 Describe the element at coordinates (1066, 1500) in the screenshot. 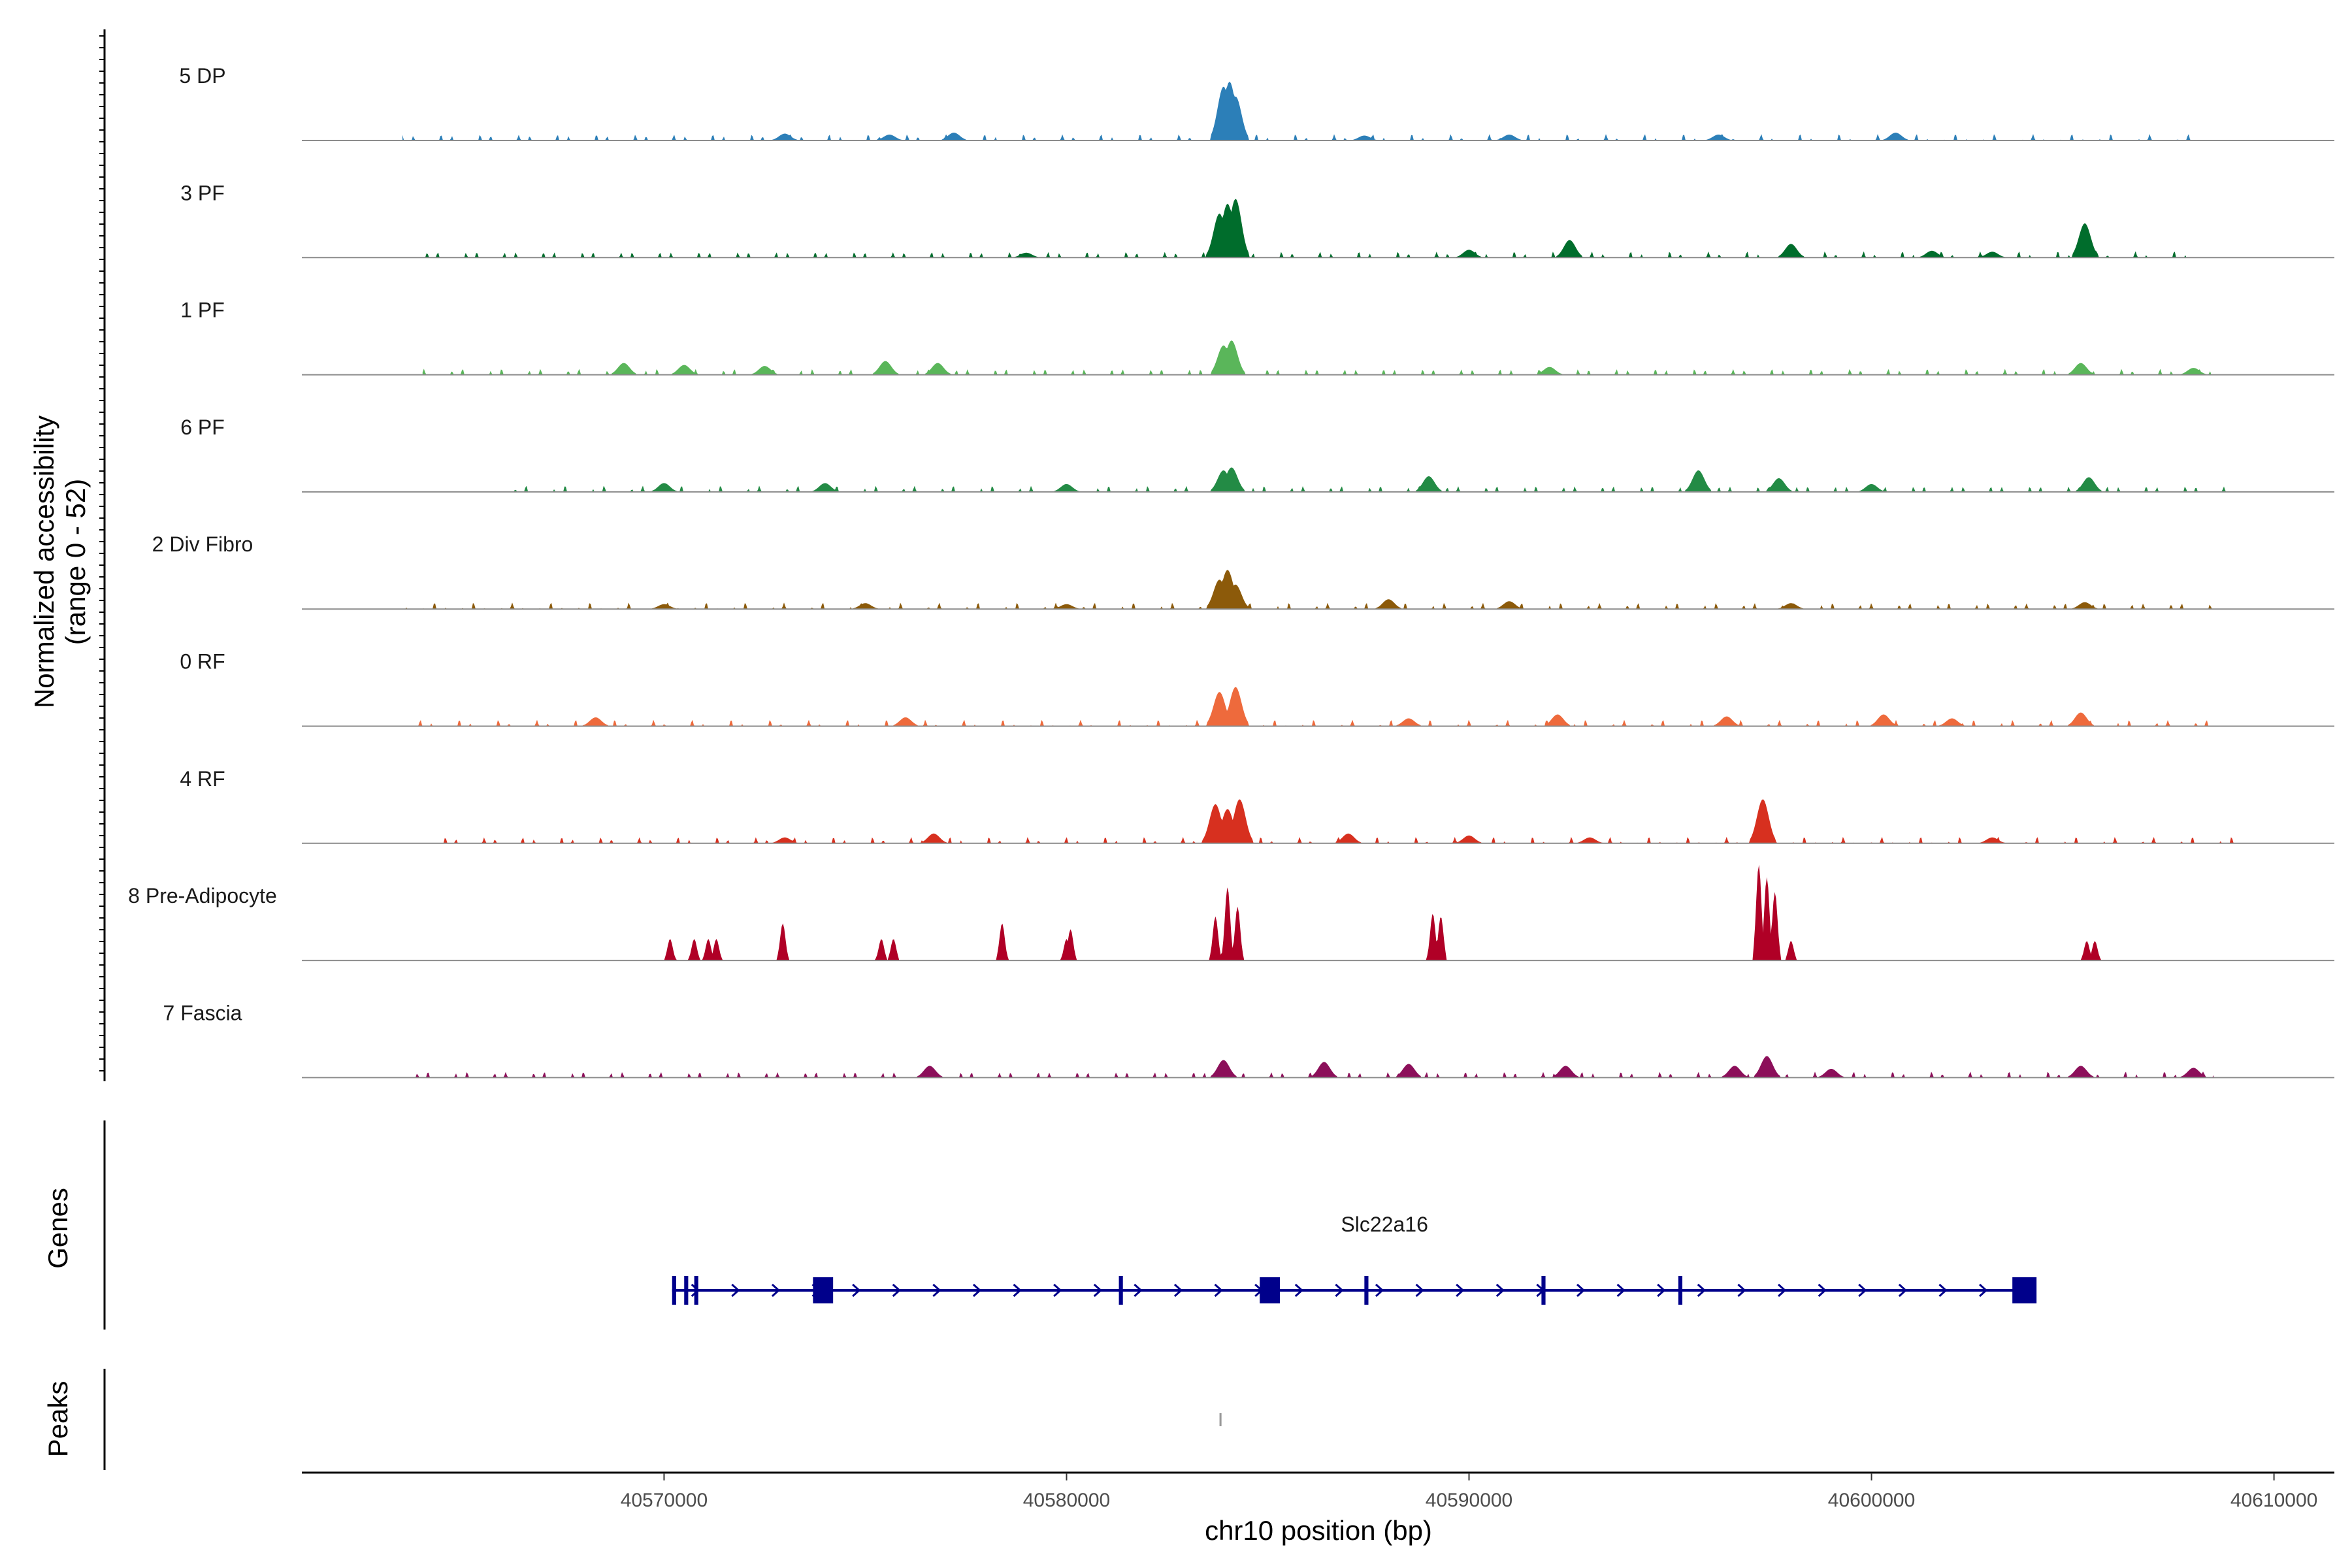

I see `x-tick-label: 40580000` at that location.